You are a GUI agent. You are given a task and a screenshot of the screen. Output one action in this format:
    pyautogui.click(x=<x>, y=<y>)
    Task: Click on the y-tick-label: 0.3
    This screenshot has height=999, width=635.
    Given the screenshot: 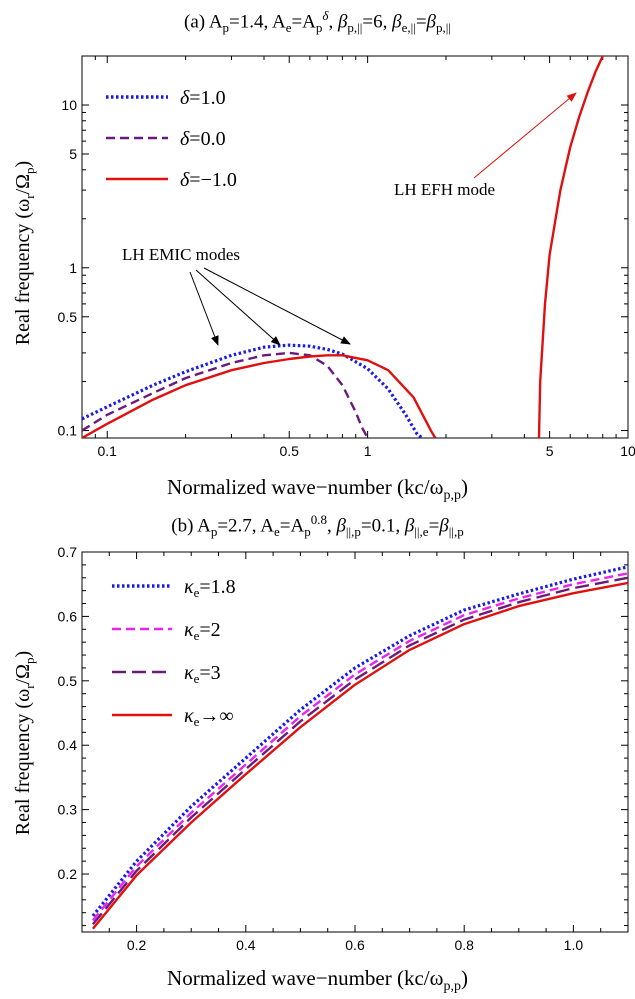 What is the action you would take?
    pyautogui.click(x=68, y=810)
    